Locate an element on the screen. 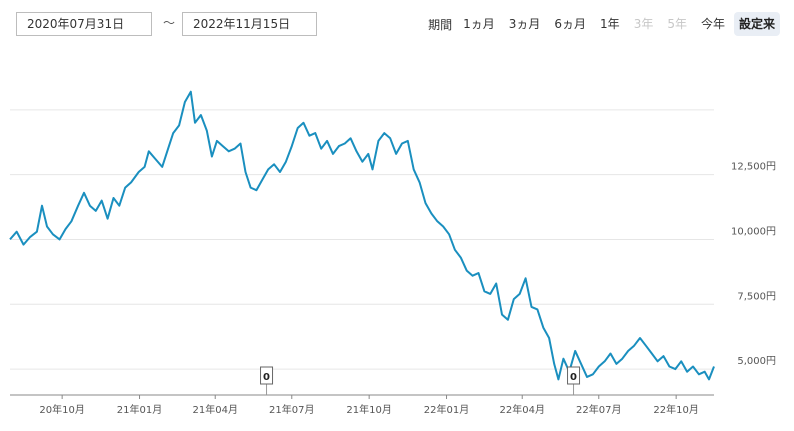 Image resolution: width=794 pixels, height=431 pixels. x-tick-label: 20年10月 is located at coordinates (61, 409).